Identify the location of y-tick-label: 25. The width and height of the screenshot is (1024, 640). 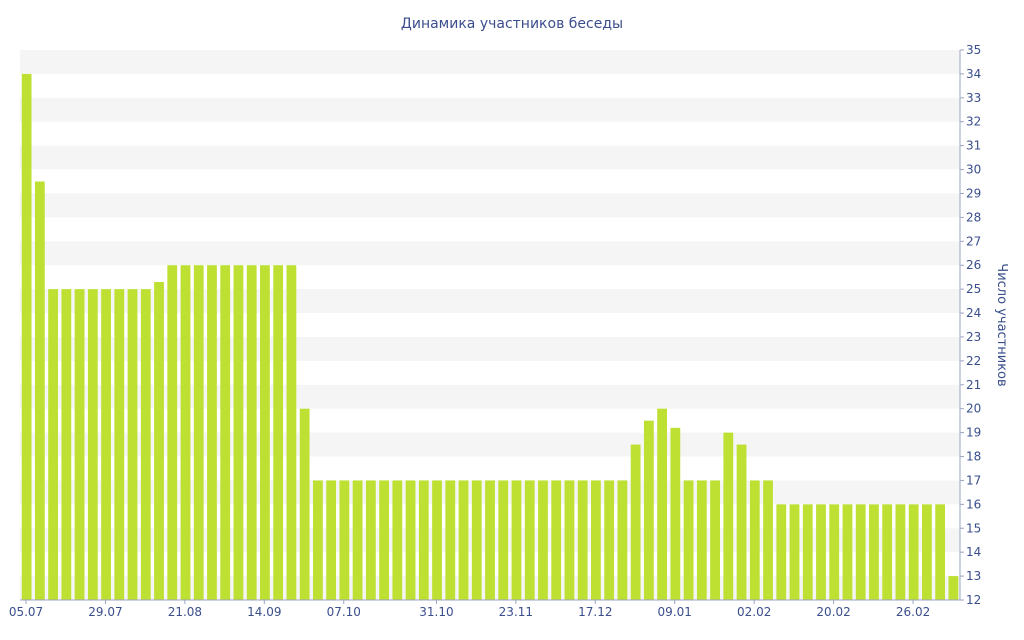
(973, 289).